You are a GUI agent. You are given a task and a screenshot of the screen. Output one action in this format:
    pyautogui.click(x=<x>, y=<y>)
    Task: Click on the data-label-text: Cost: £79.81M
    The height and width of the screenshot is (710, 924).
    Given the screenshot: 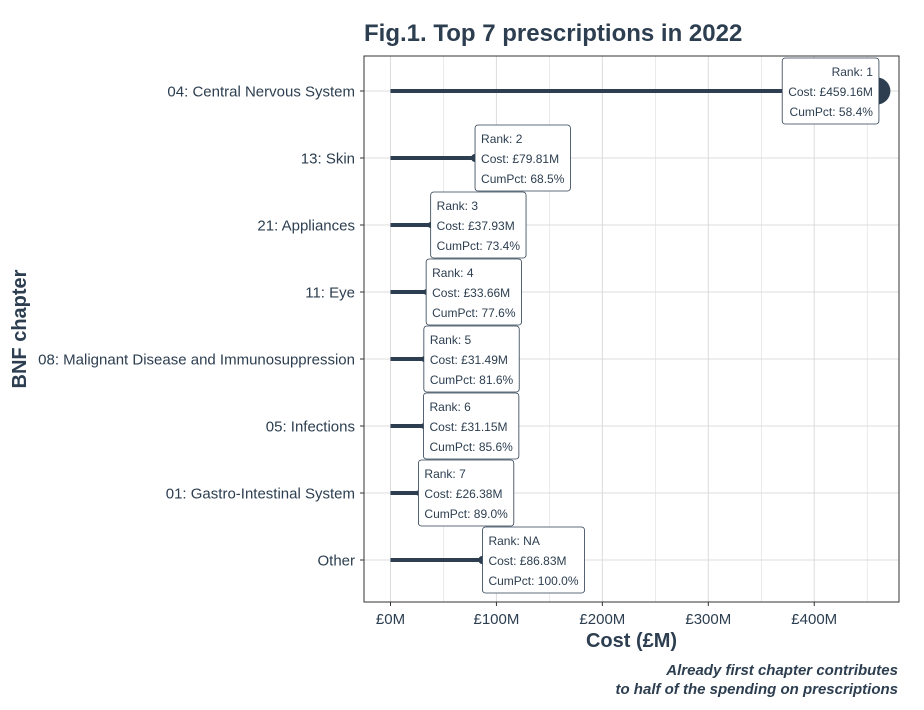 What is the action you would take?
    pyautogui.click(x=520, y=159)
    